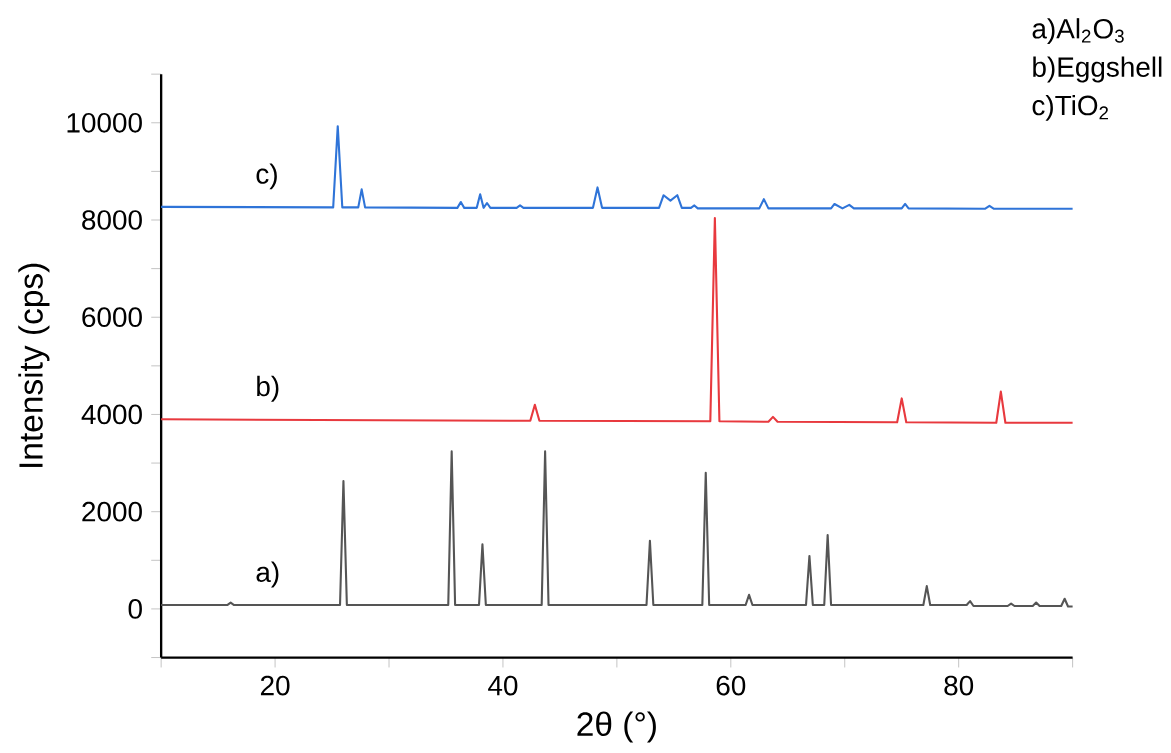 The height and width of the screenshot is (753, 1171). Describe the element at coordinates (1078, 30) in the screenshot. I see `text: a)Al$_{2}$O$_{3}$` at that location.